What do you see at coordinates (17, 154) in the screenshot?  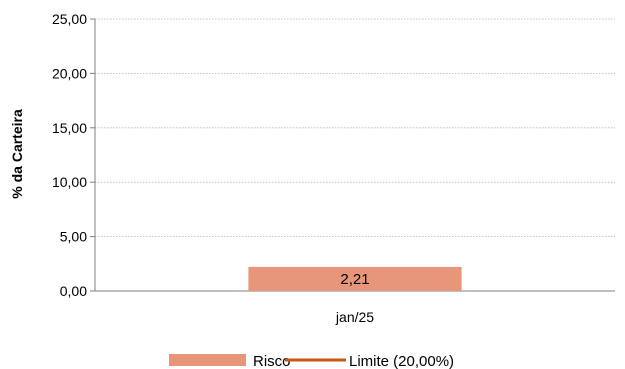 I see `y-axis-label: % da Carteira` at bounding box center [17, 154].